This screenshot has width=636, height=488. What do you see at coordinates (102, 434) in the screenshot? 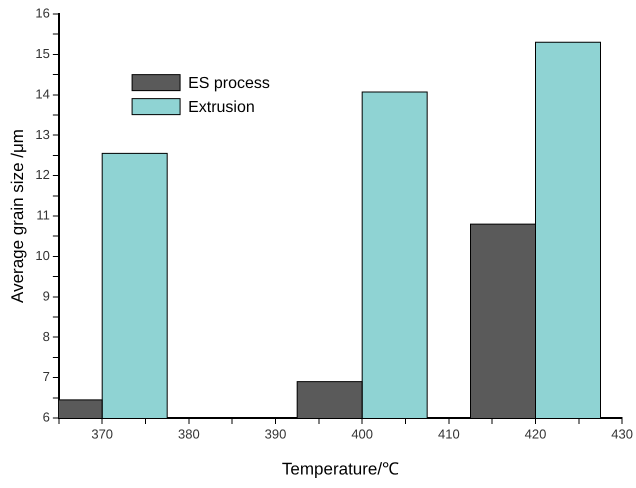
I see `x-tick-label: 370` at bounding box center [102, 434].